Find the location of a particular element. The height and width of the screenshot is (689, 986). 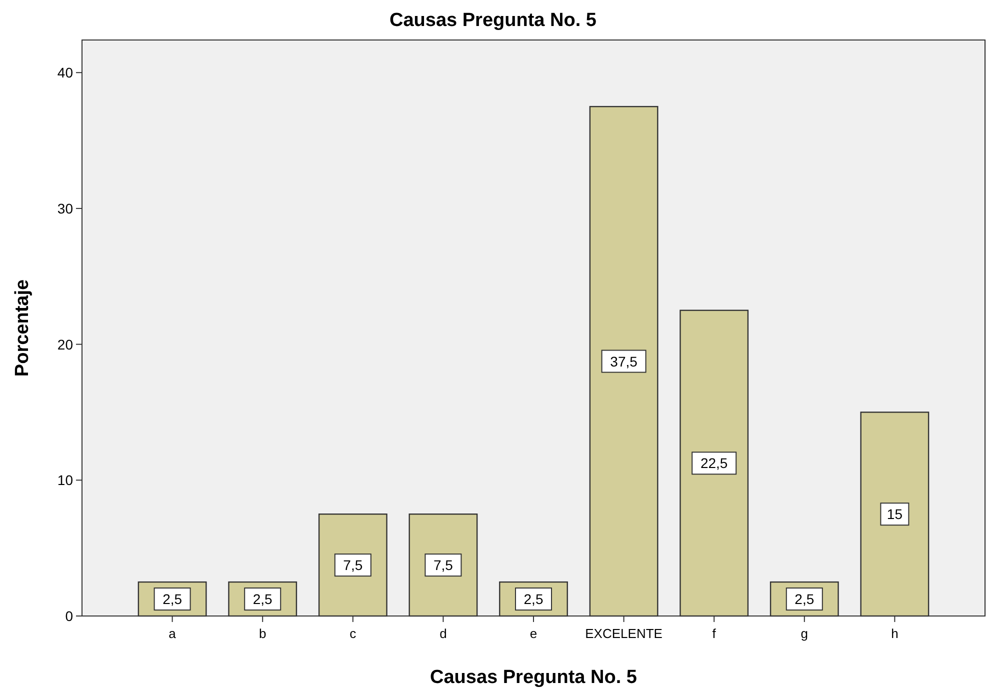

x-tick-label: e is located at coordinates (534, 633).